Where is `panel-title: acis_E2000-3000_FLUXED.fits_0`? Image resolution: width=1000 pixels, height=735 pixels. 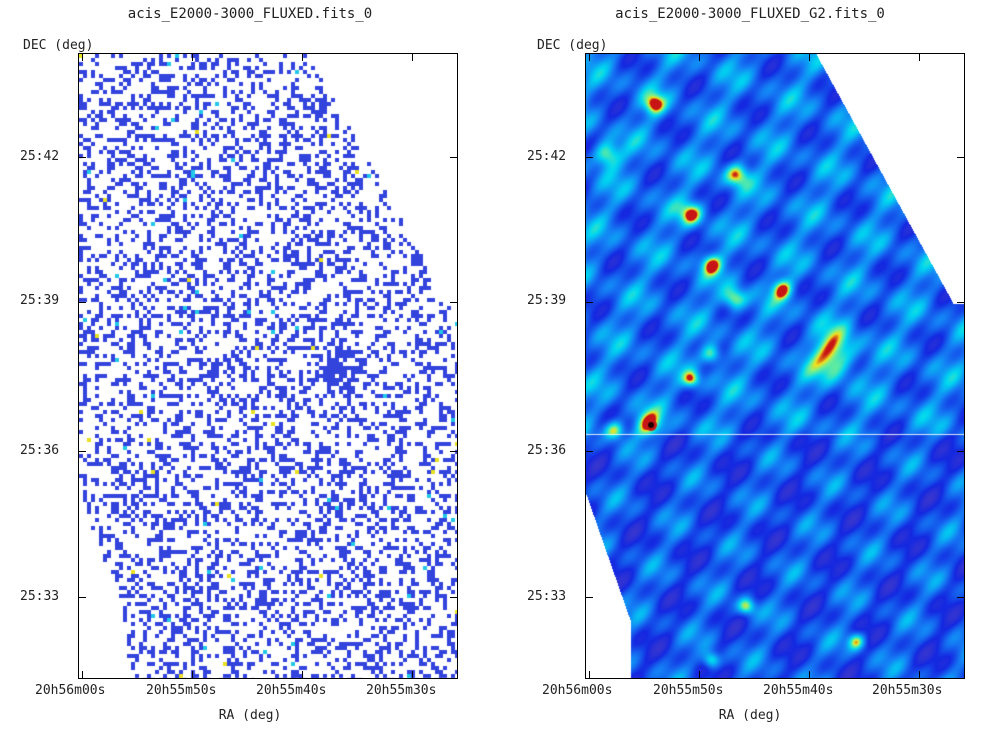 panel-title: acis_E2000-3000_FLUXED.fits_0 is located at coordinates (250, 14).